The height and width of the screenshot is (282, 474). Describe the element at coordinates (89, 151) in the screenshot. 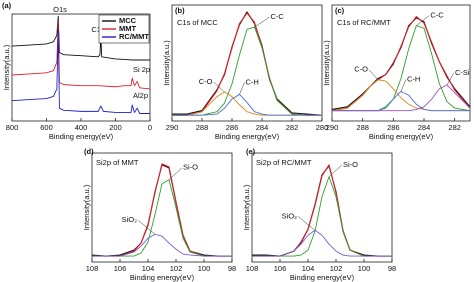

I see `panel-label: (d)` at that location.